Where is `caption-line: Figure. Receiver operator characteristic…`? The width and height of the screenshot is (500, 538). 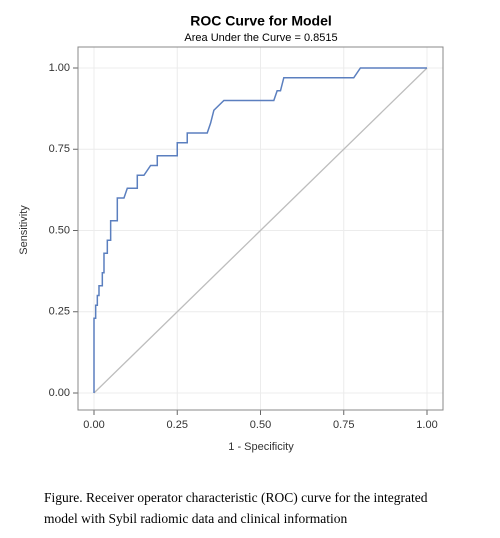
caption-line: Figure. Receiver operator characteristic… is located at coordinates (236, 497).